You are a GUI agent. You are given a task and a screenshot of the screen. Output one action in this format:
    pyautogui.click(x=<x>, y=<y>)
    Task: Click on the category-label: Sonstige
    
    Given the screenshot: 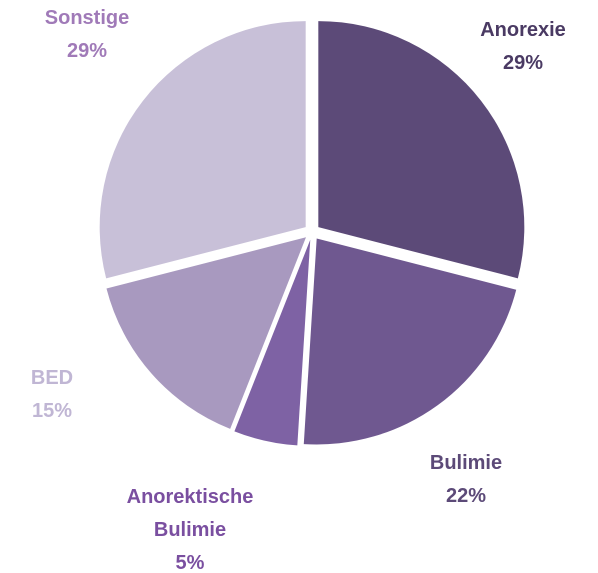 What is the action you would take?
    pyautogui.click(x=87, y=18)
    